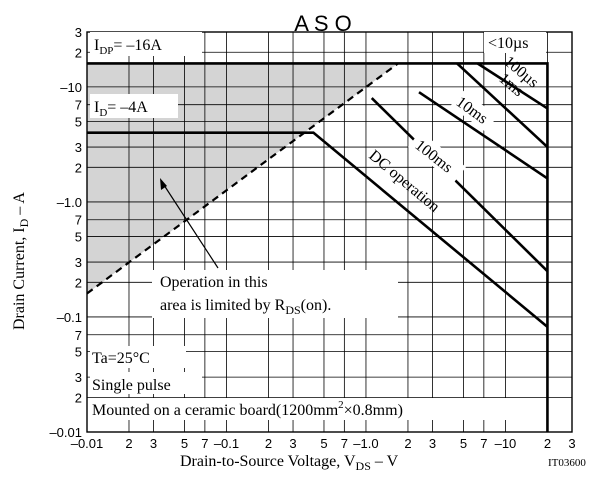  What do you see at coordinates (121, 109) in the screenshot?
I see `id-label: ID= –4A` at bounding box center [121, 109].